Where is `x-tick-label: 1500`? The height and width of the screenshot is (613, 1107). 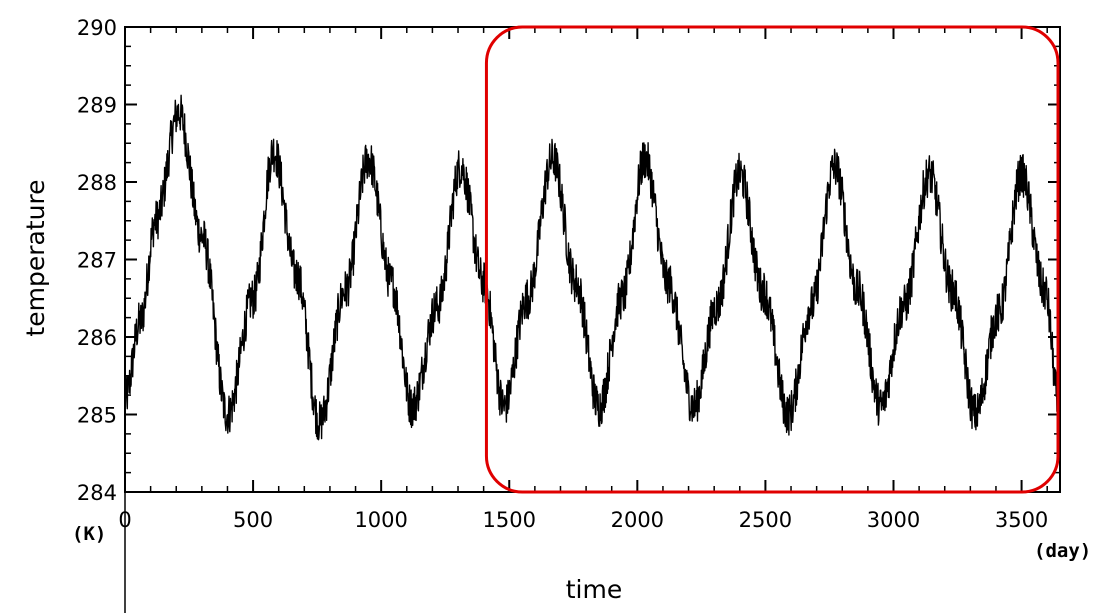 x-tick-label: 1500 is located at coordinates (509, 520).